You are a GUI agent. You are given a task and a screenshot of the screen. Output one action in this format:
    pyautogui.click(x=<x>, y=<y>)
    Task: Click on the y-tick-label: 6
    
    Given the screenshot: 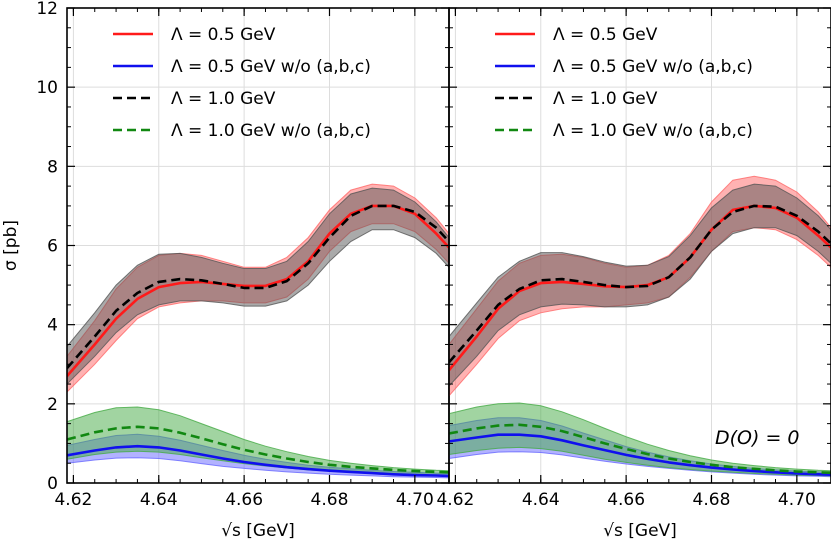 What is the action you would take?
    pyautogui.click(x=52, y=247)
    